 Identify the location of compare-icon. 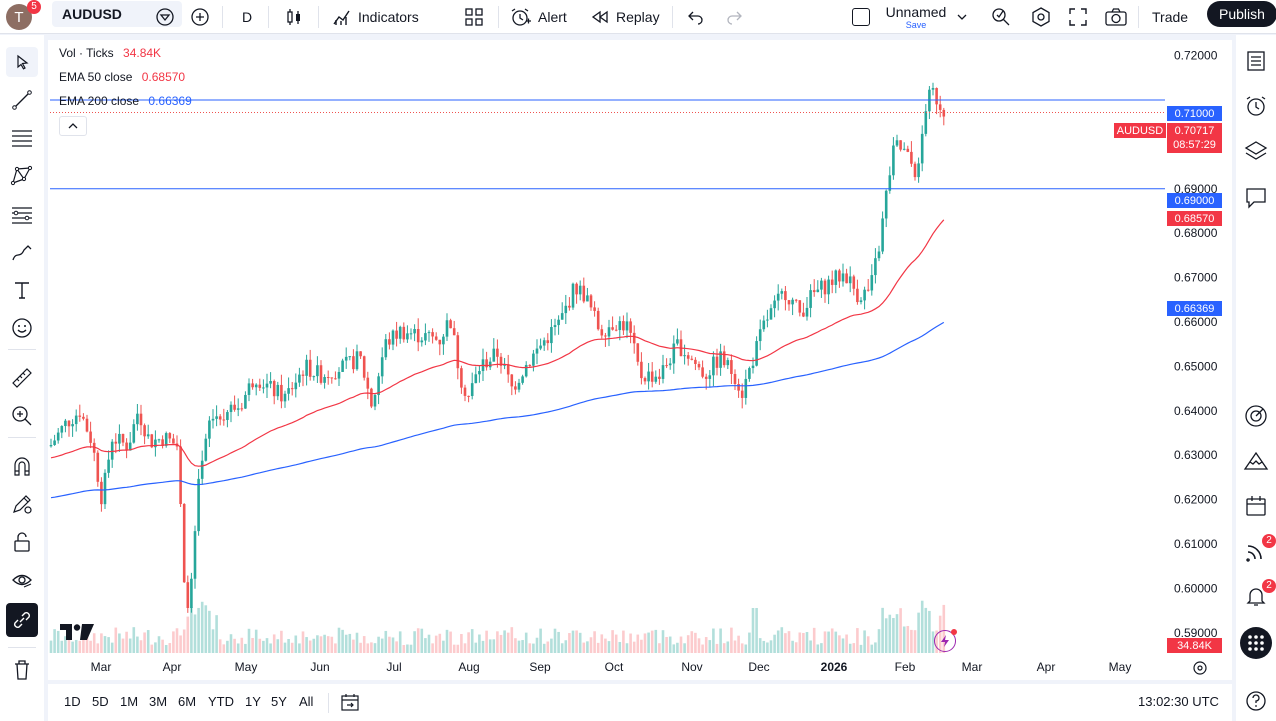
(165, 17).